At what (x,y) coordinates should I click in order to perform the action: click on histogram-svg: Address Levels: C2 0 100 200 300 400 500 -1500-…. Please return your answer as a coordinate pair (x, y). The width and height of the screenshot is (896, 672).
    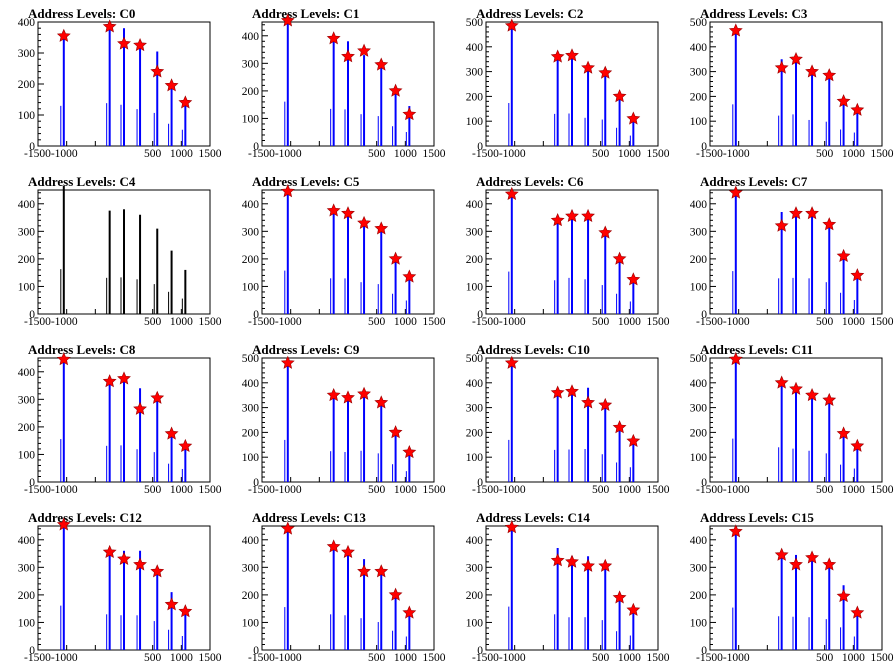
    Looking at the image, I should click on (568, 83).